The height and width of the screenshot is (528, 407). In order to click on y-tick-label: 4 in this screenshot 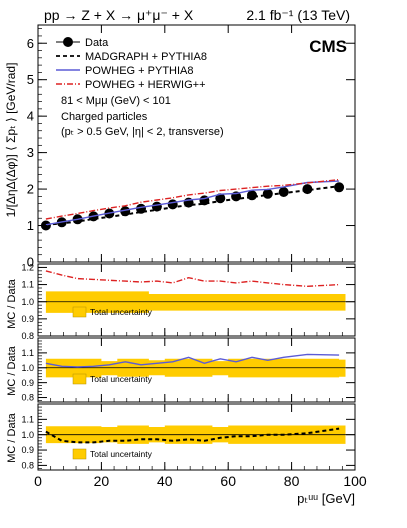, I will do `click(30, 116)`.